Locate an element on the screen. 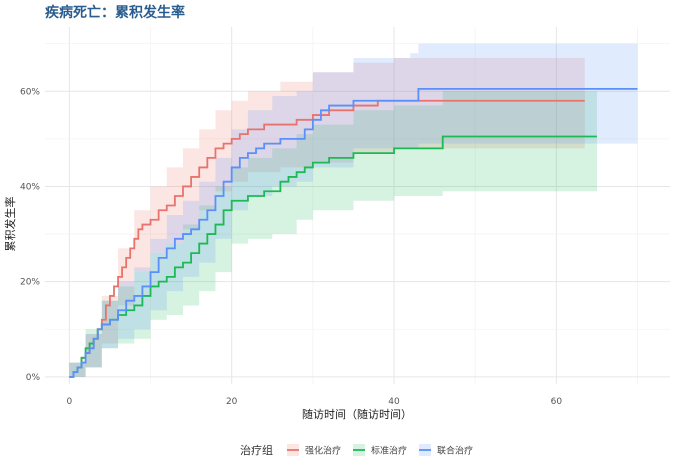  legend: 治疗组 强化治疗 标准治疗 联合治疗 is located at coordinates (356, 450).